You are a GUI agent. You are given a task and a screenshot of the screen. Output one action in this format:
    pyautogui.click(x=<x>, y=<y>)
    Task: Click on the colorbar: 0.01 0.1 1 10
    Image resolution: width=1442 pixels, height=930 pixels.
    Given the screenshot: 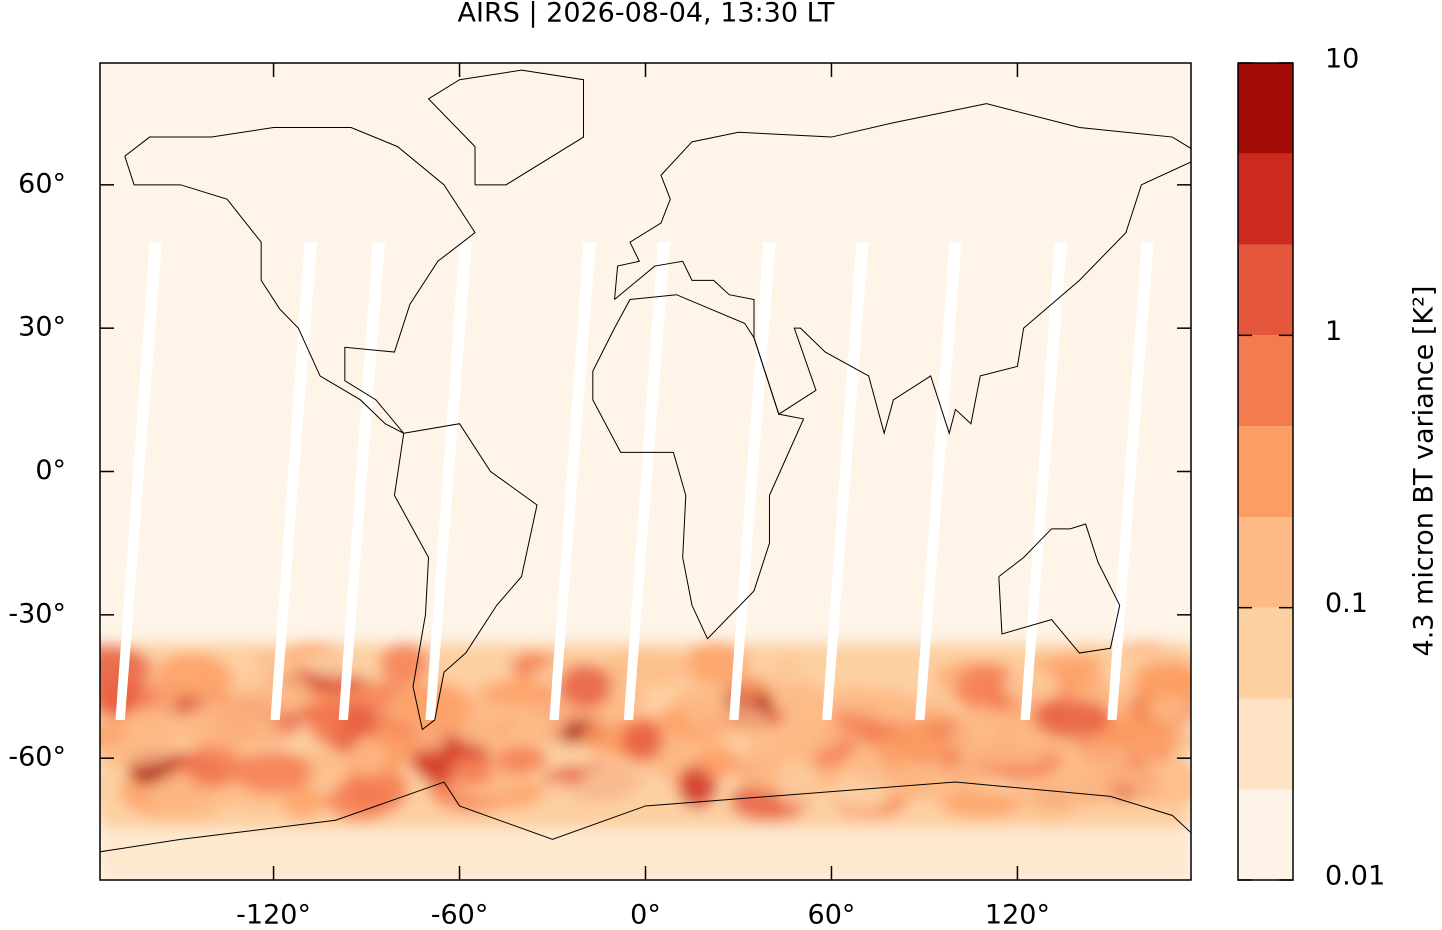 What is the action you would take?
    pyautogui.click(x=1311, y=468)
    